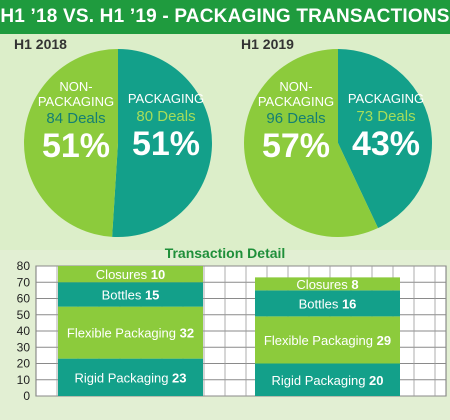 The image size is (450, 420). I want to click on bar-label-1-2: Bottles 16, so click(328, 303).